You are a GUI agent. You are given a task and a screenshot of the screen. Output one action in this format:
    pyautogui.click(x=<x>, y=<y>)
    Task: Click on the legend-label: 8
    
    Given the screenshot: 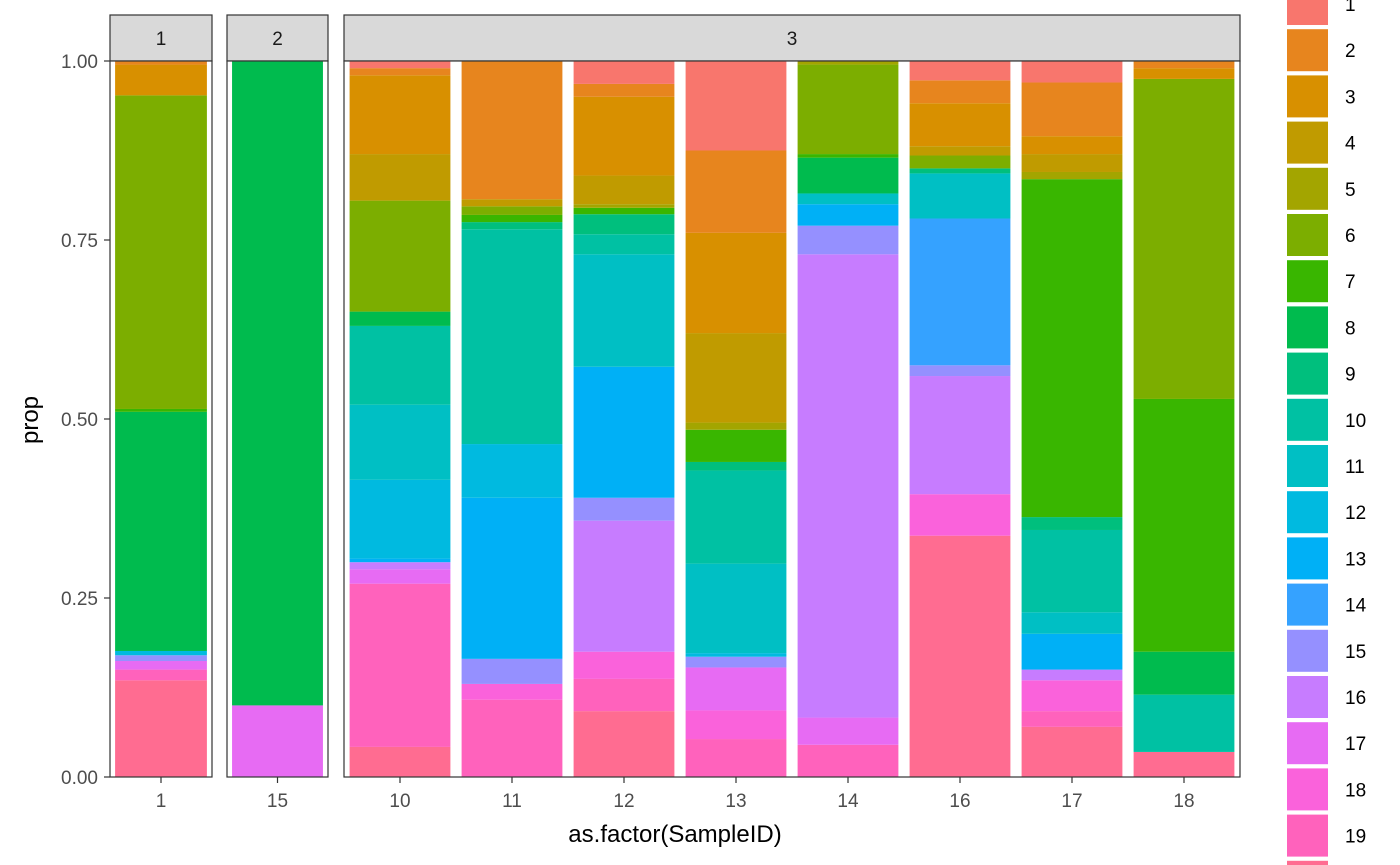 What is the action you would take?
    pyautogui.click(x=1350, y=328)
    